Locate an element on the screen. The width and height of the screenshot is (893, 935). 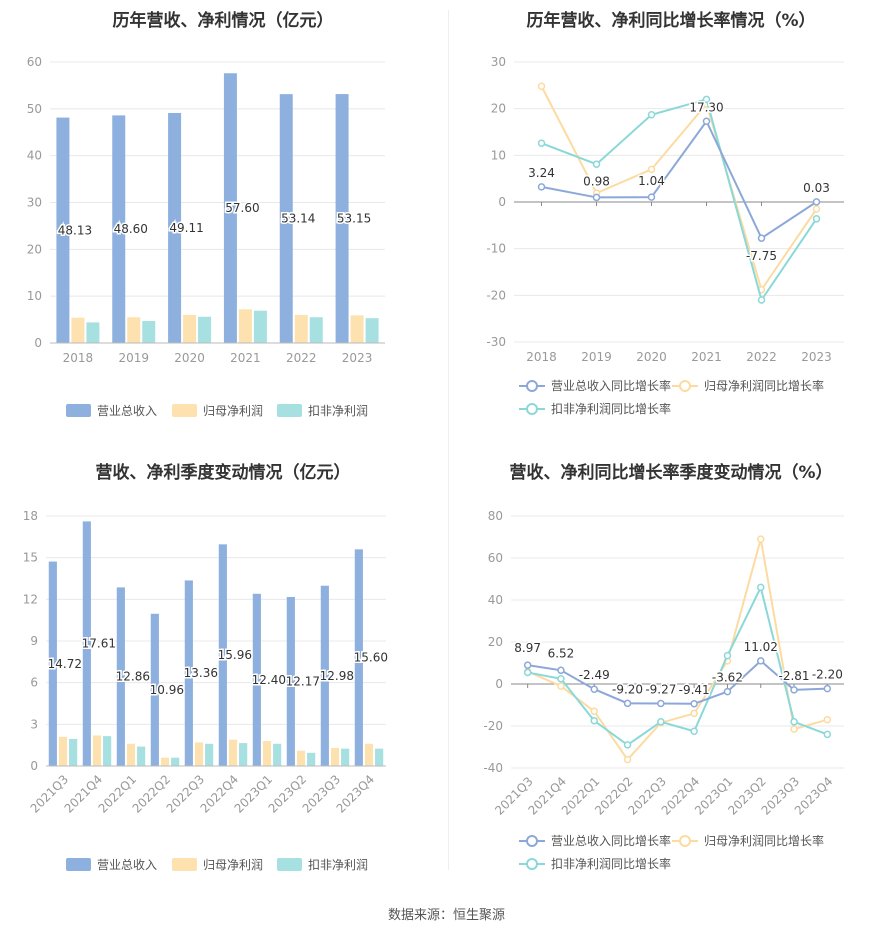
data-label: 8.97 is located at coordinates (527, 648).